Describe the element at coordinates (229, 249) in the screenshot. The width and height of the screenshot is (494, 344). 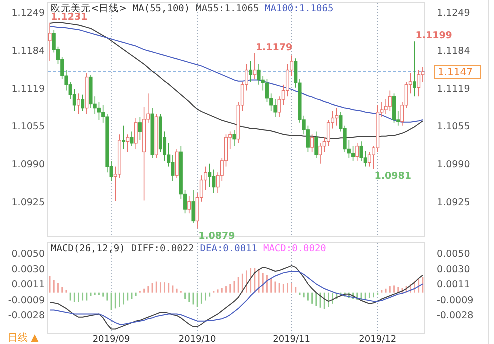
I see `text: DEA:0.0011` at that location.